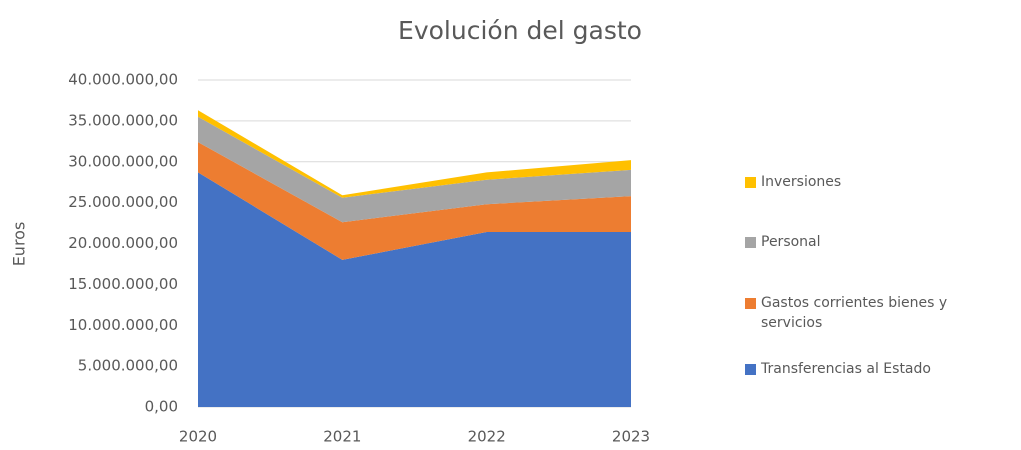 The image size is (1021, 450). I want to click on y-tick-label: 5.000.000,00, so click(128, 366).